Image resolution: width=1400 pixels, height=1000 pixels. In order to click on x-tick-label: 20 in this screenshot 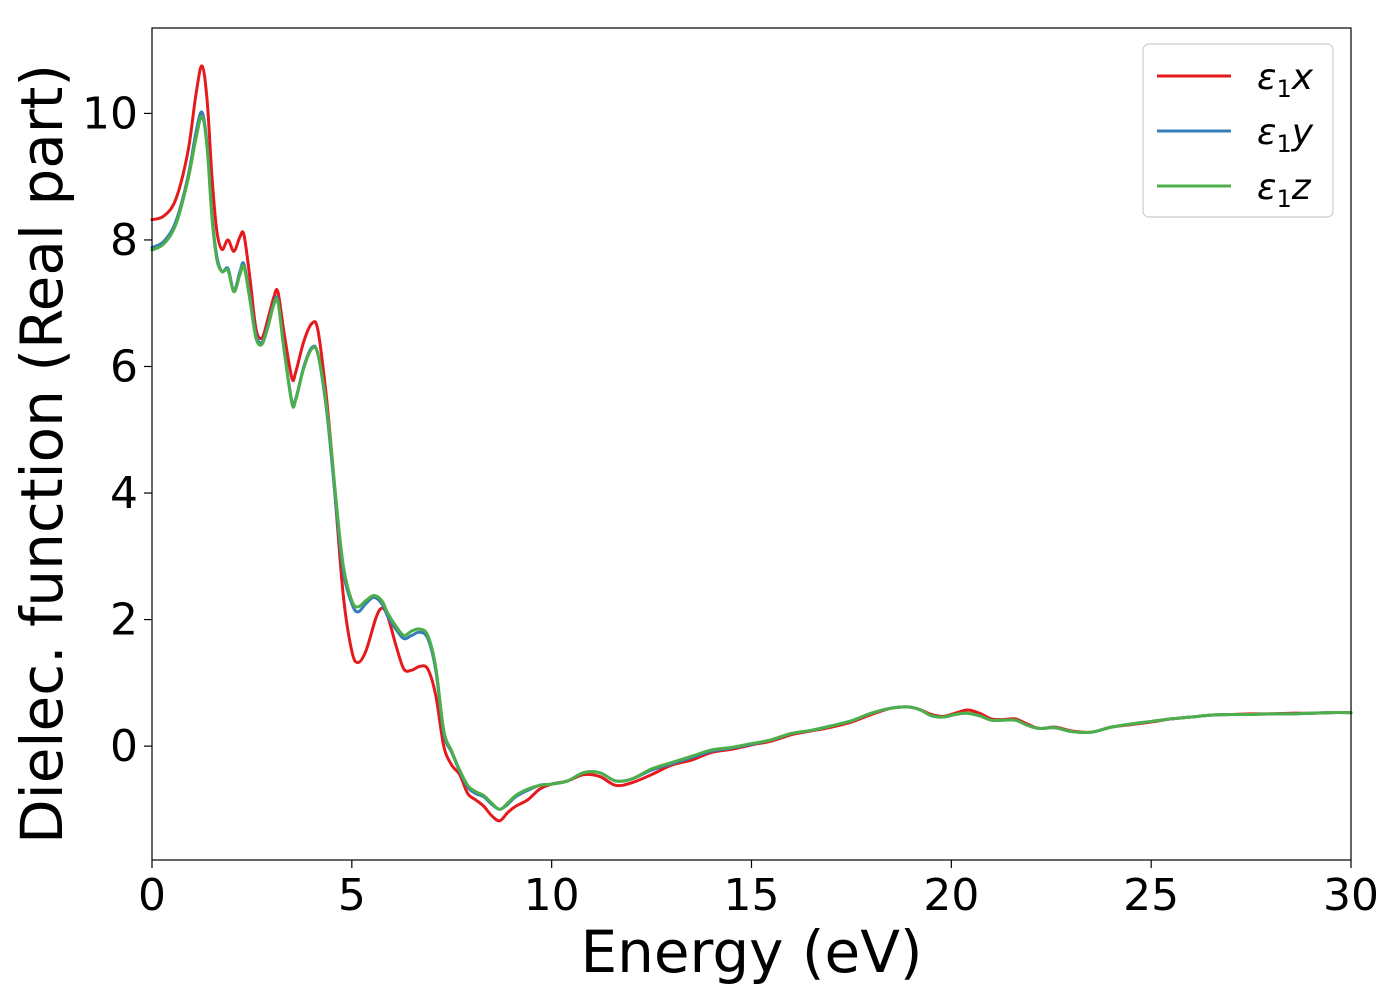, I will do `click(951, 895)`.